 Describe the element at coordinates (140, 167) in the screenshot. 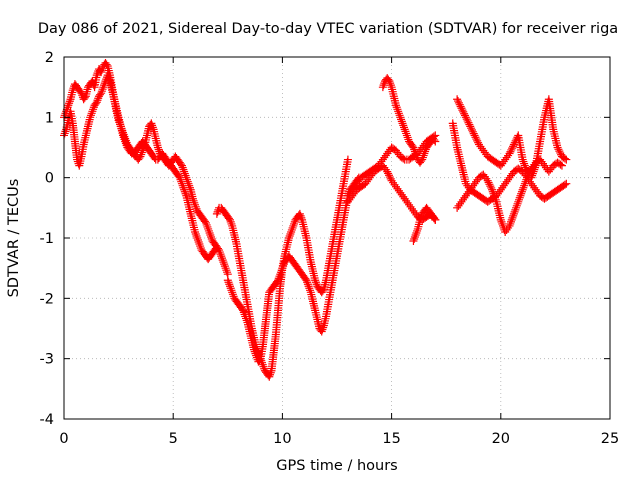

I see `series-segment-lower-early` at that location.